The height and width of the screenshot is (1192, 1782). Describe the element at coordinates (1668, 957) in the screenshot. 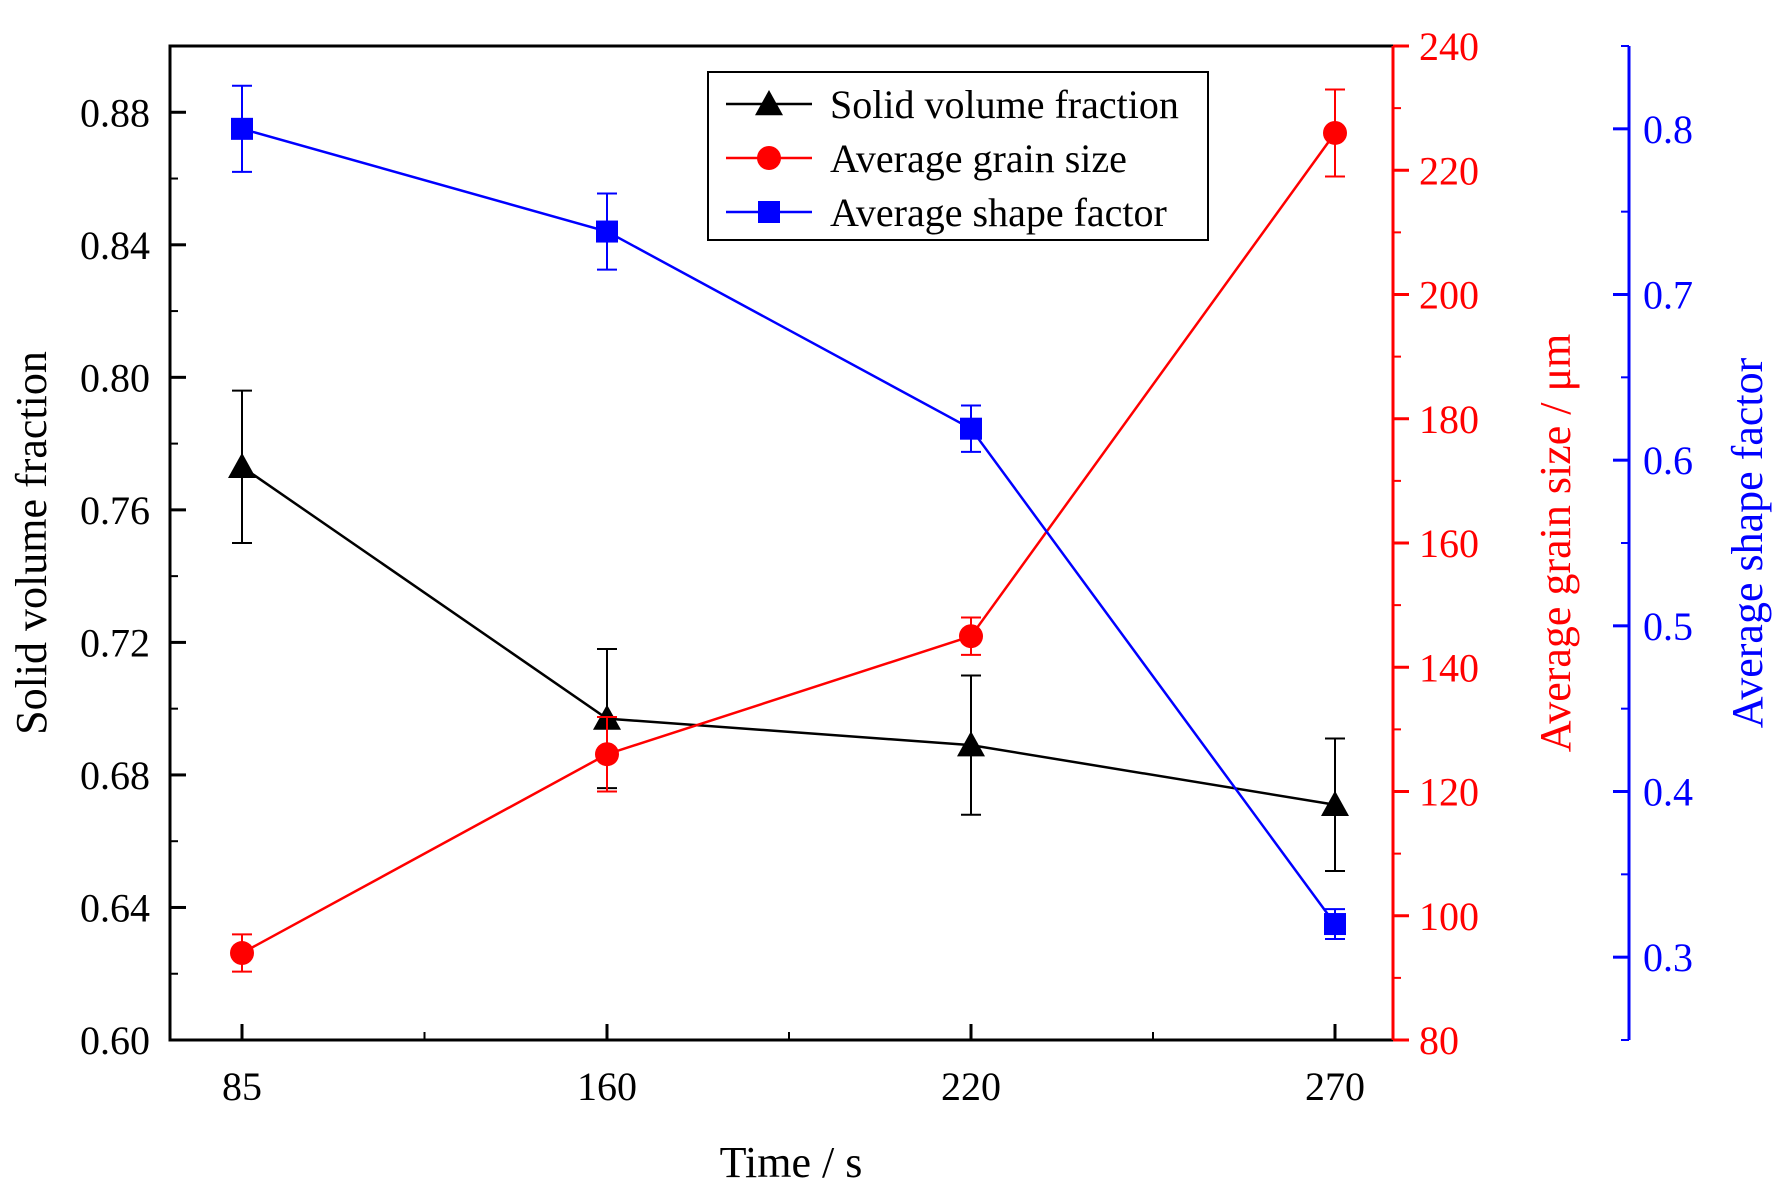

I see `right2-tick-label: 0.3` at that location.